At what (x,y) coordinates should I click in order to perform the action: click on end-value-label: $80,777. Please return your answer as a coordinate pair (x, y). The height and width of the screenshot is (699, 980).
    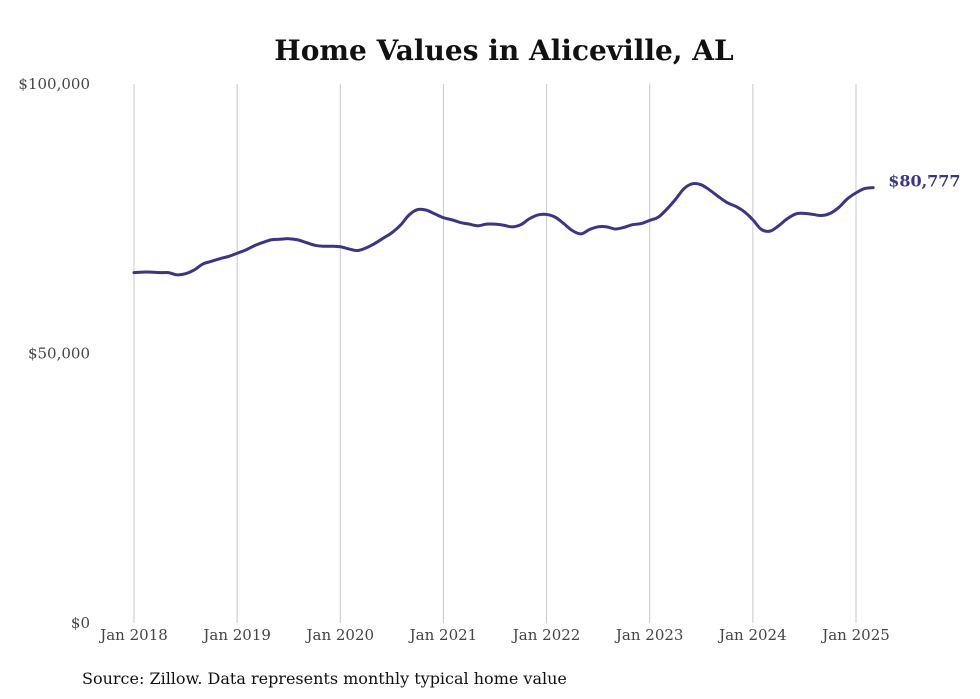
    Looking at the image, I should click on (924, 181).